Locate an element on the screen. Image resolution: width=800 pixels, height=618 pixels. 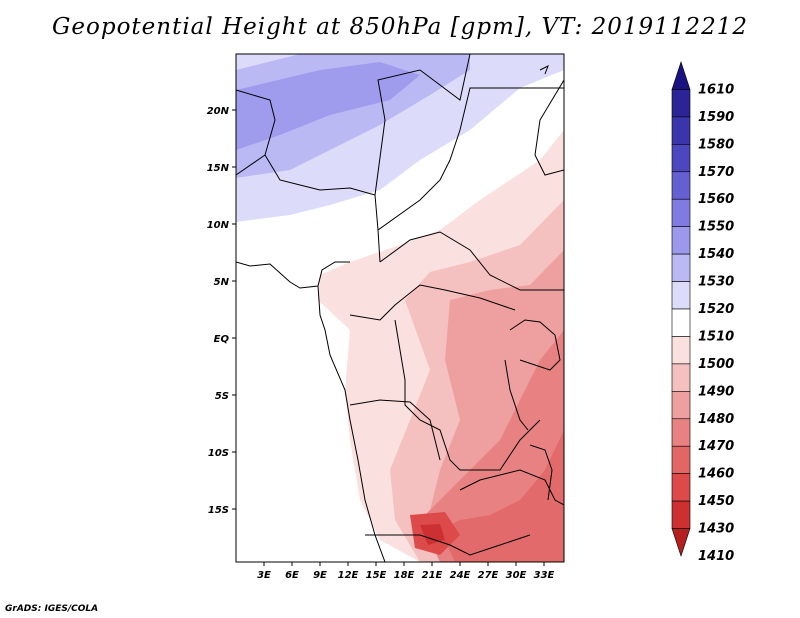
lat-label: 5N is located at coordinates (222, 282).